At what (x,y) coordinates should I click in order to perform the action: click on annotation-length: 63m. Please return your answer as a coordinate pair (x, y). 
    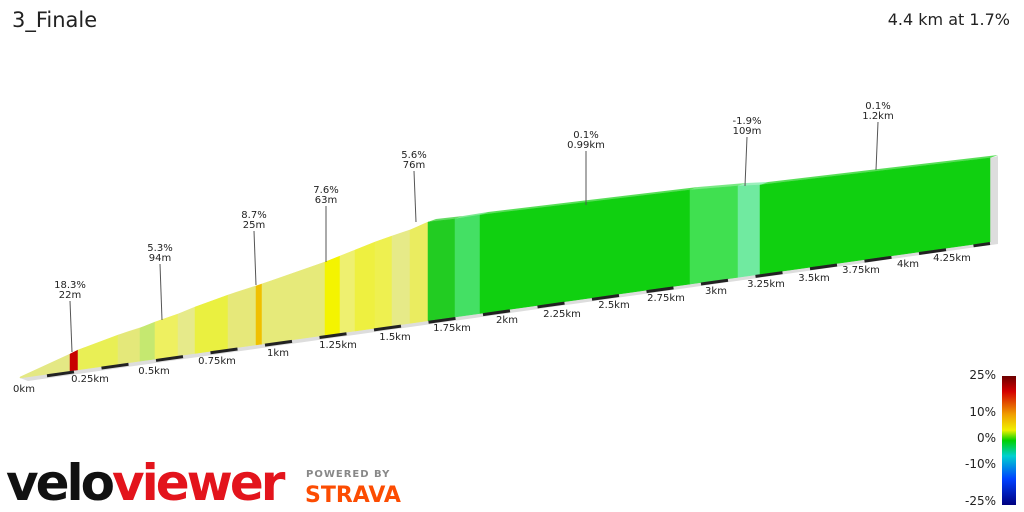
    Looking at the image, I should click on (326, 200).